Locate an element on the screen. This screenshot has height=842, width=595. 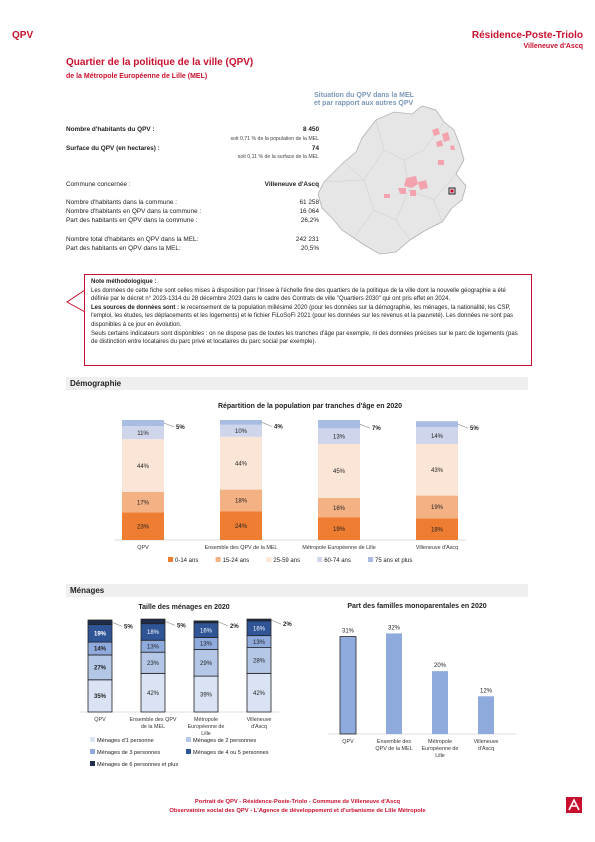
total-mel-value: 242 231 is located at coordinates (307, 239).